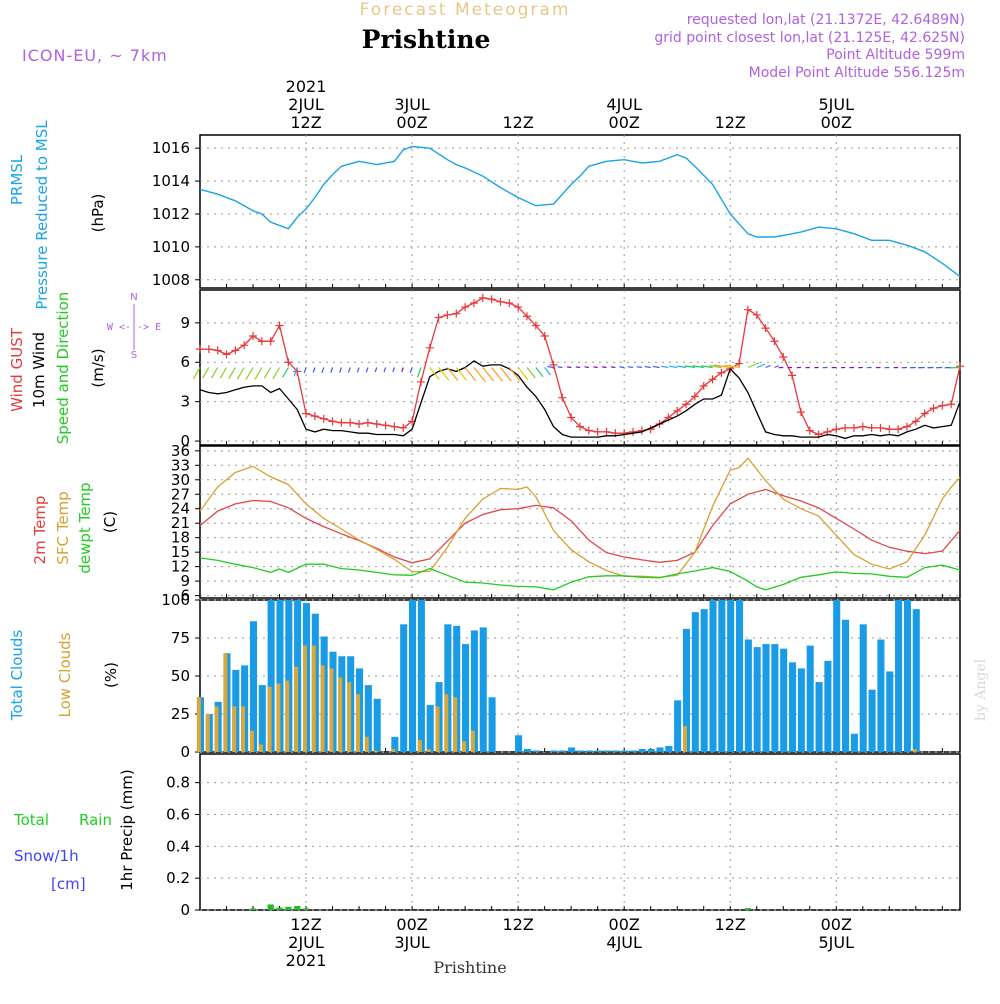  What do you see at coordinates (306, 86) in the screenshot?
I see `top-year-label: 2021` at bounding box center [306, 86].